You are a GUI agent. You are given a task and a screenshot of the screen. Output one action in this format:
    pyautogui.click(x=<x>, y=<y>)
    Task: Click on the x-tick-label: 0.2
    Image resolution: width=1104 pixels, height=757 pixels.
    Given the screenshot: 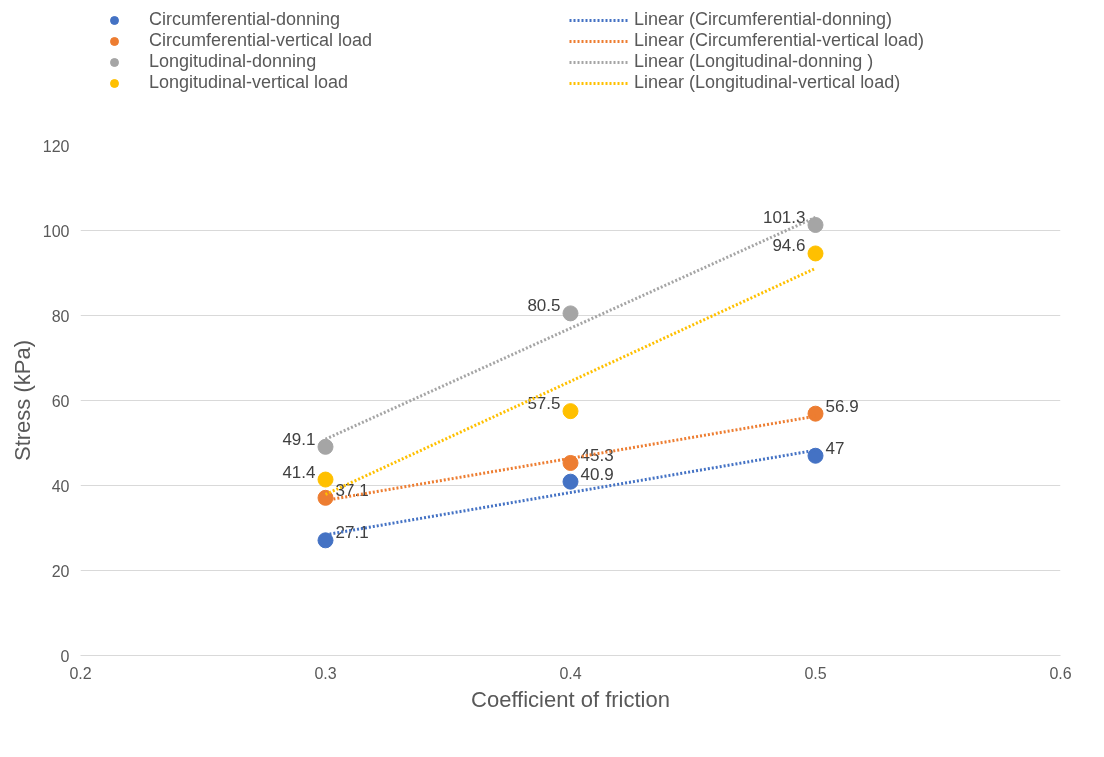 What is the action you would take?
    pyautogui.click(x=80, y=673)
    